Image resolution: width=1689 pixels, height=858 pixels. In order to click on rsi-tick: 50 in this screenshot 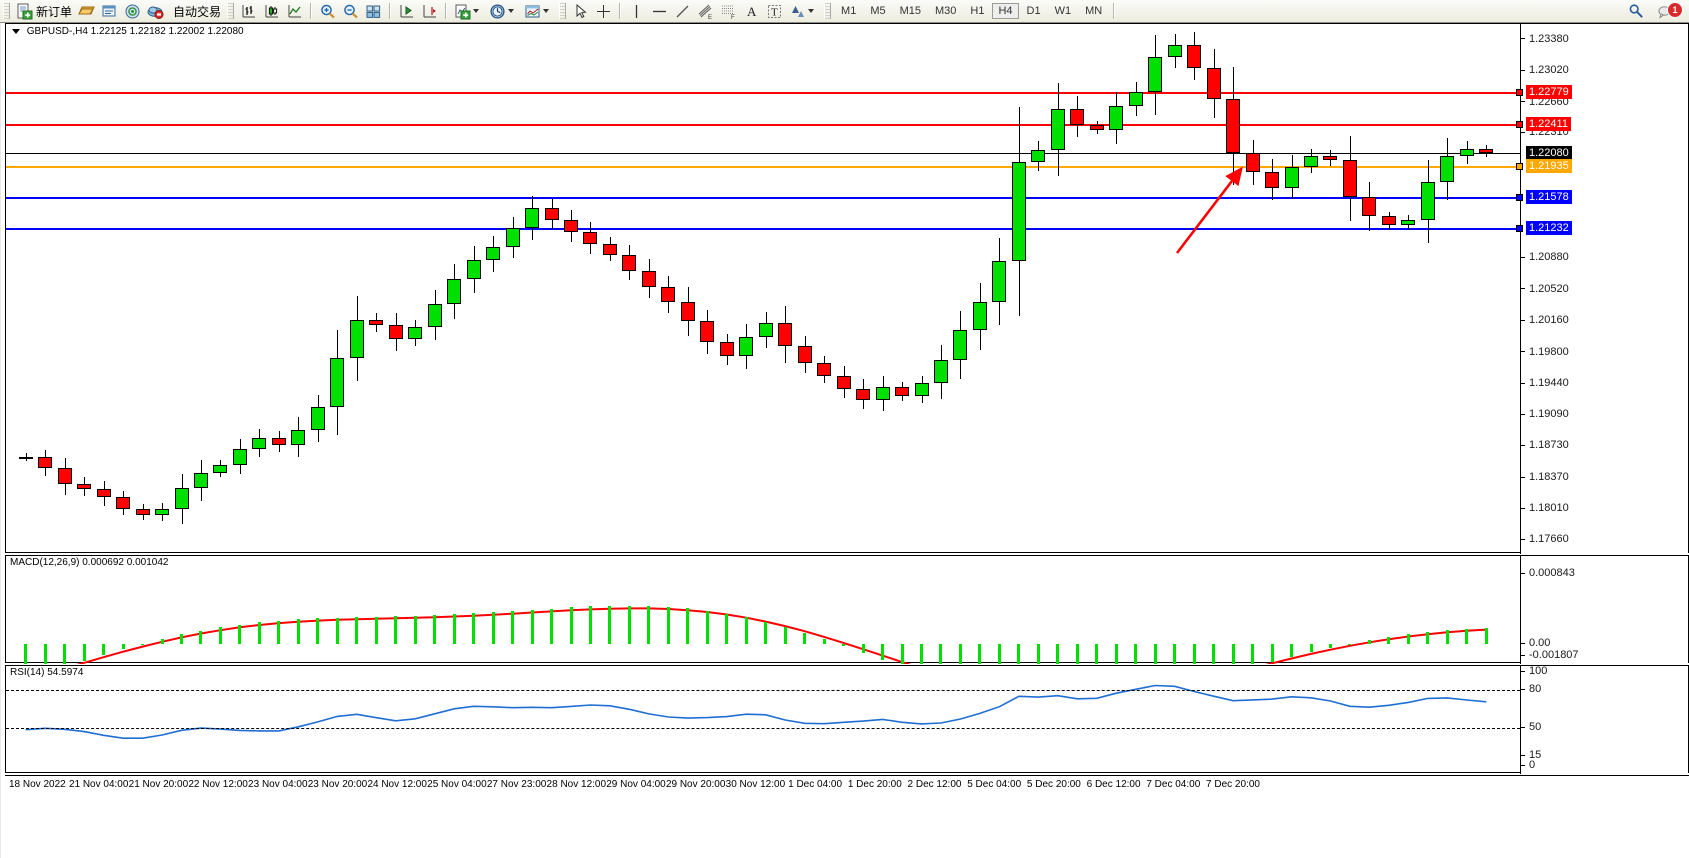, I will do `click(1531, 727)`.